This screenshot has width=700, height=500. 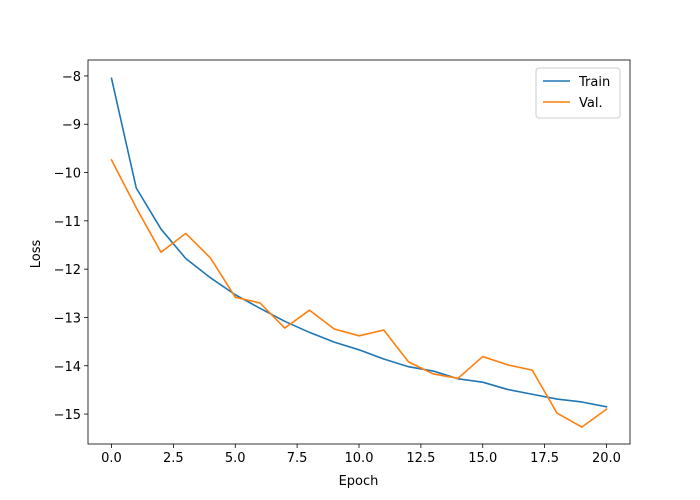 What do you see at coordinates (36, 254) in the screenshot?
I see `y-axis-label: Loss` at bounding box center [36, 254].